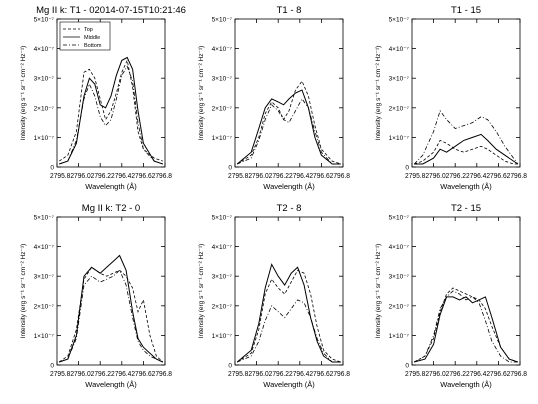  I want to click on legend: Top Middle Bottom, so click(85, 36).